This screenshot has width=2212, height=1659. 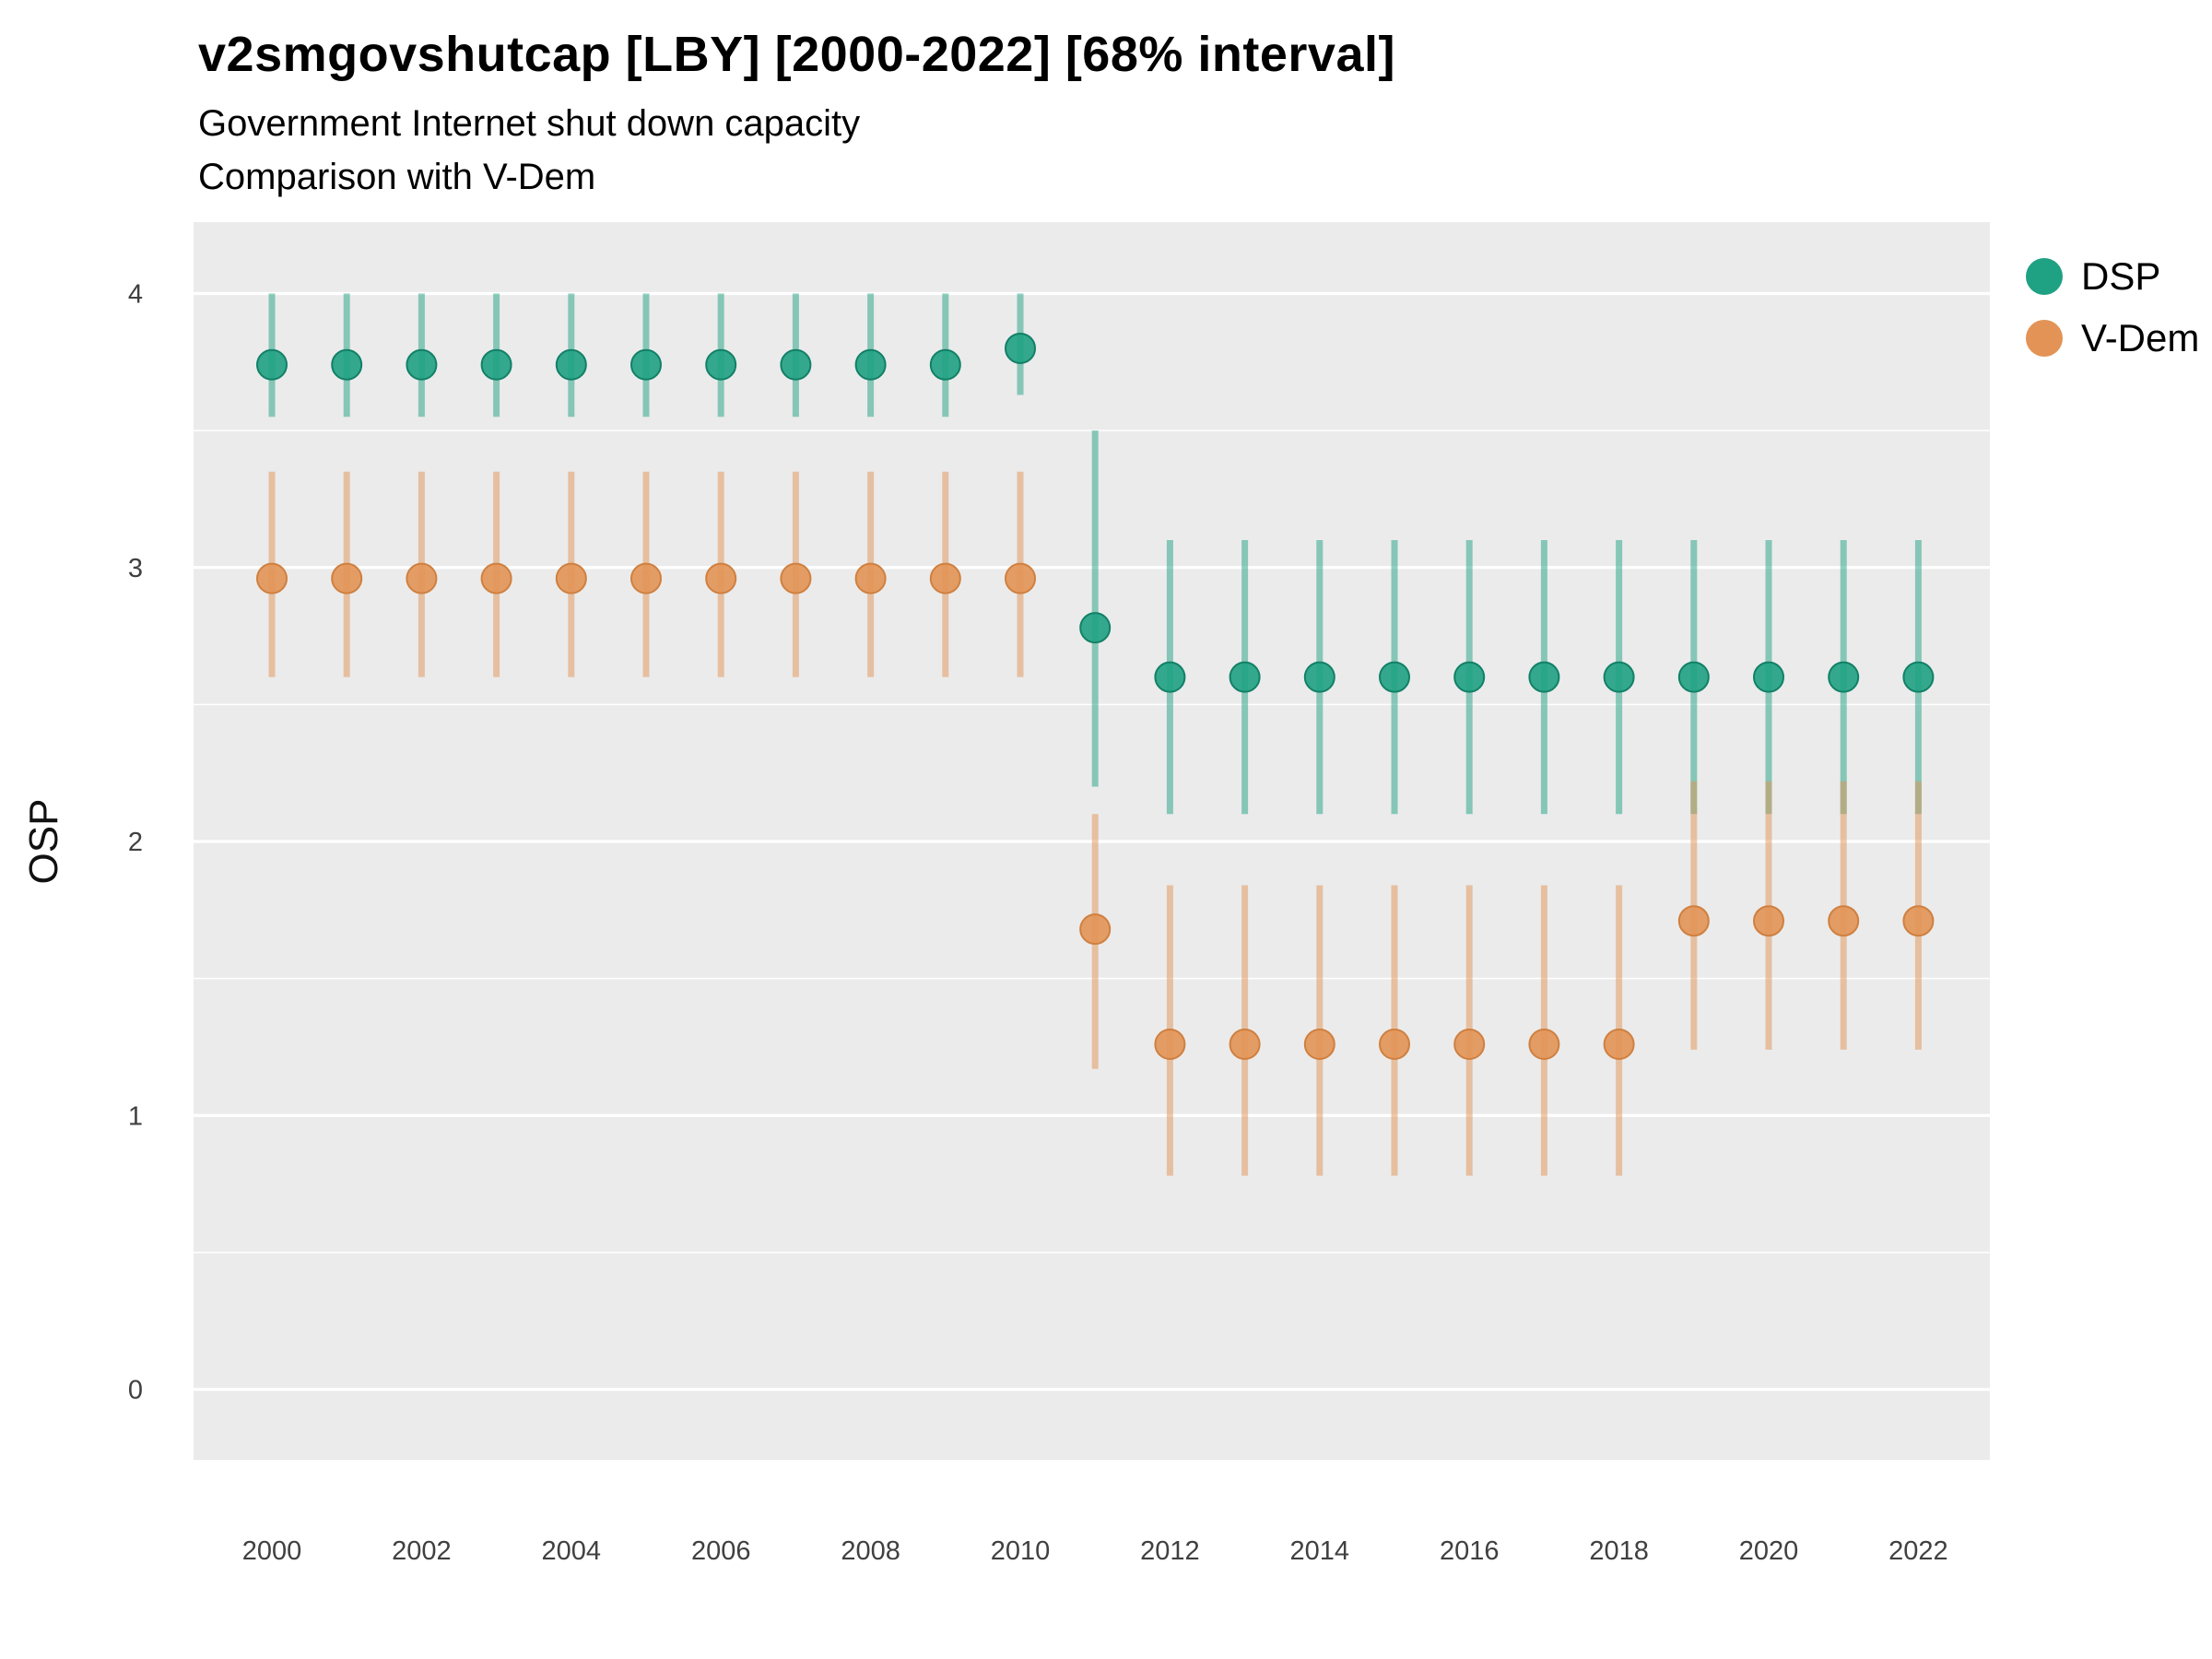 I want to click on v-dem-point-2004, so click(x=571, y=578).